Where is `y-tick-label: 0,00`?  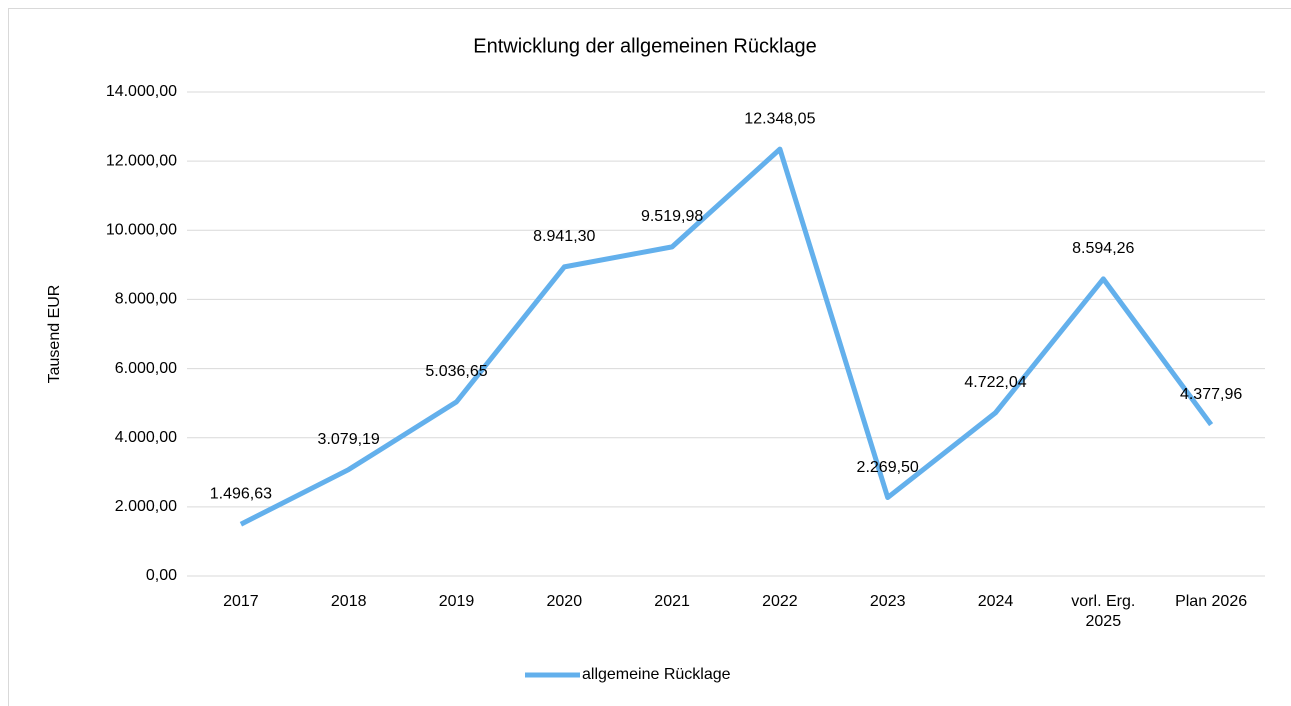
y-tick-label: 0,00 is located at coordinates (161, 575).